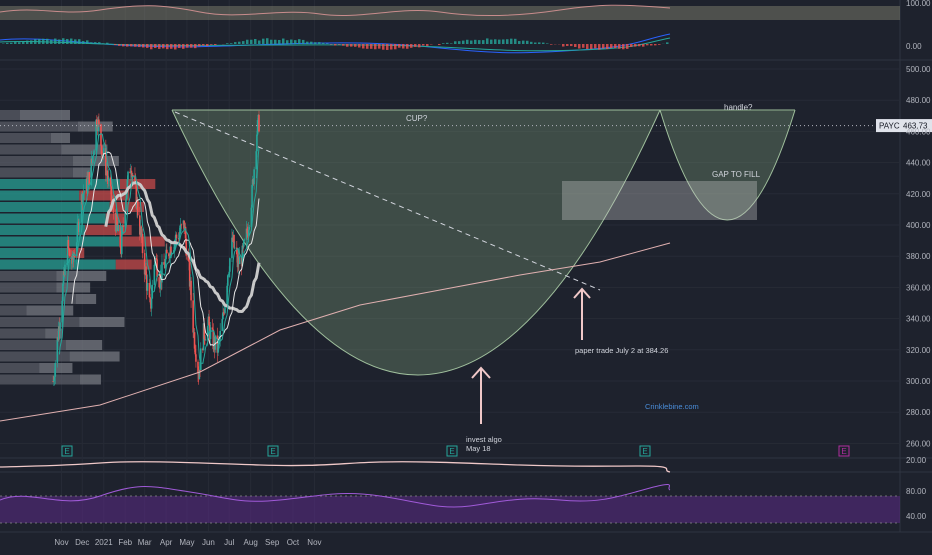 Image resolution: width=932 pixels, height=555 pixels. Describe the element at coordinates (484, 439) in the screenshot. I see `invest-algo-label: invest algo` at that location.